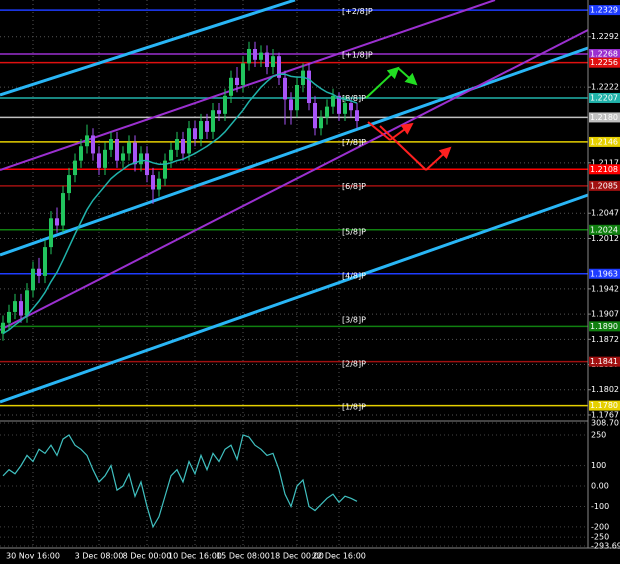 Image resolution: width=620 pixels, height=564 pixels. Describe the element at coordinates (408, 118) in the screenshot. I see `forecast-arrows` at that location.